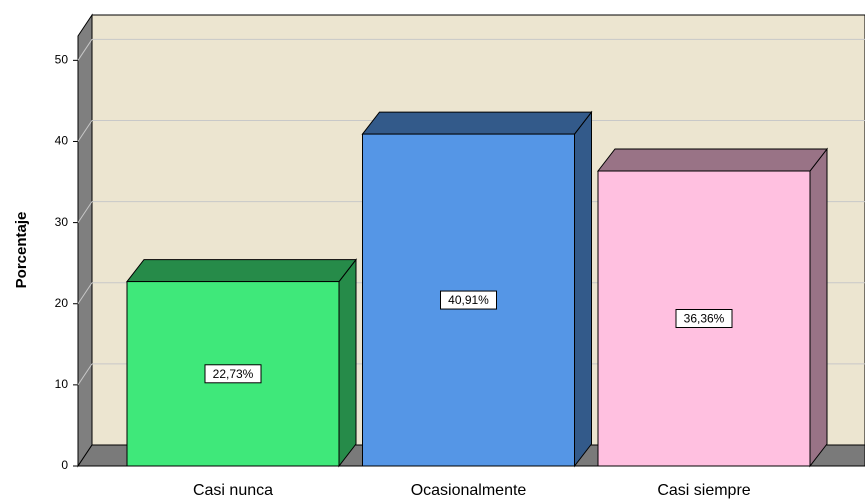 The image size is (865, 501). I want to click on x-tick-label: Casi nunca, so click(233, 490).